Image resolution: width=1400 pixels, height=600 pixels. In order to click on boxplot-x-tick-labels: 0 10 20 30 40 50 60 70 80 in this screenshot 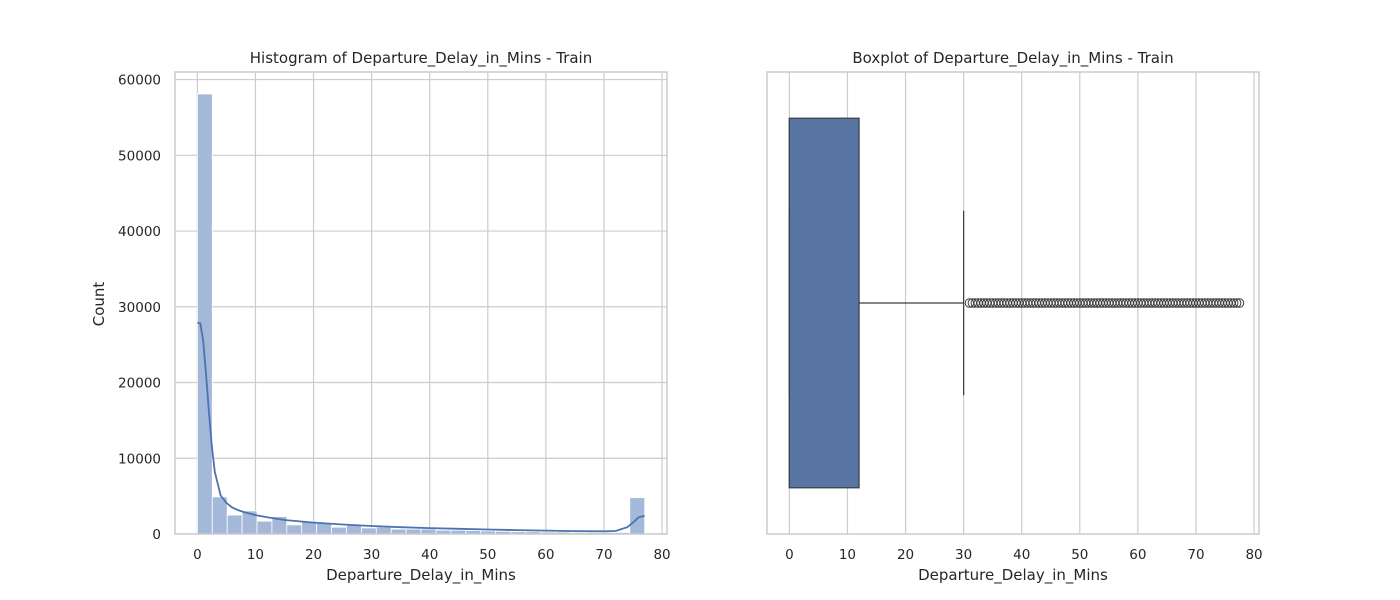, I will do `click(1024, 555)`.